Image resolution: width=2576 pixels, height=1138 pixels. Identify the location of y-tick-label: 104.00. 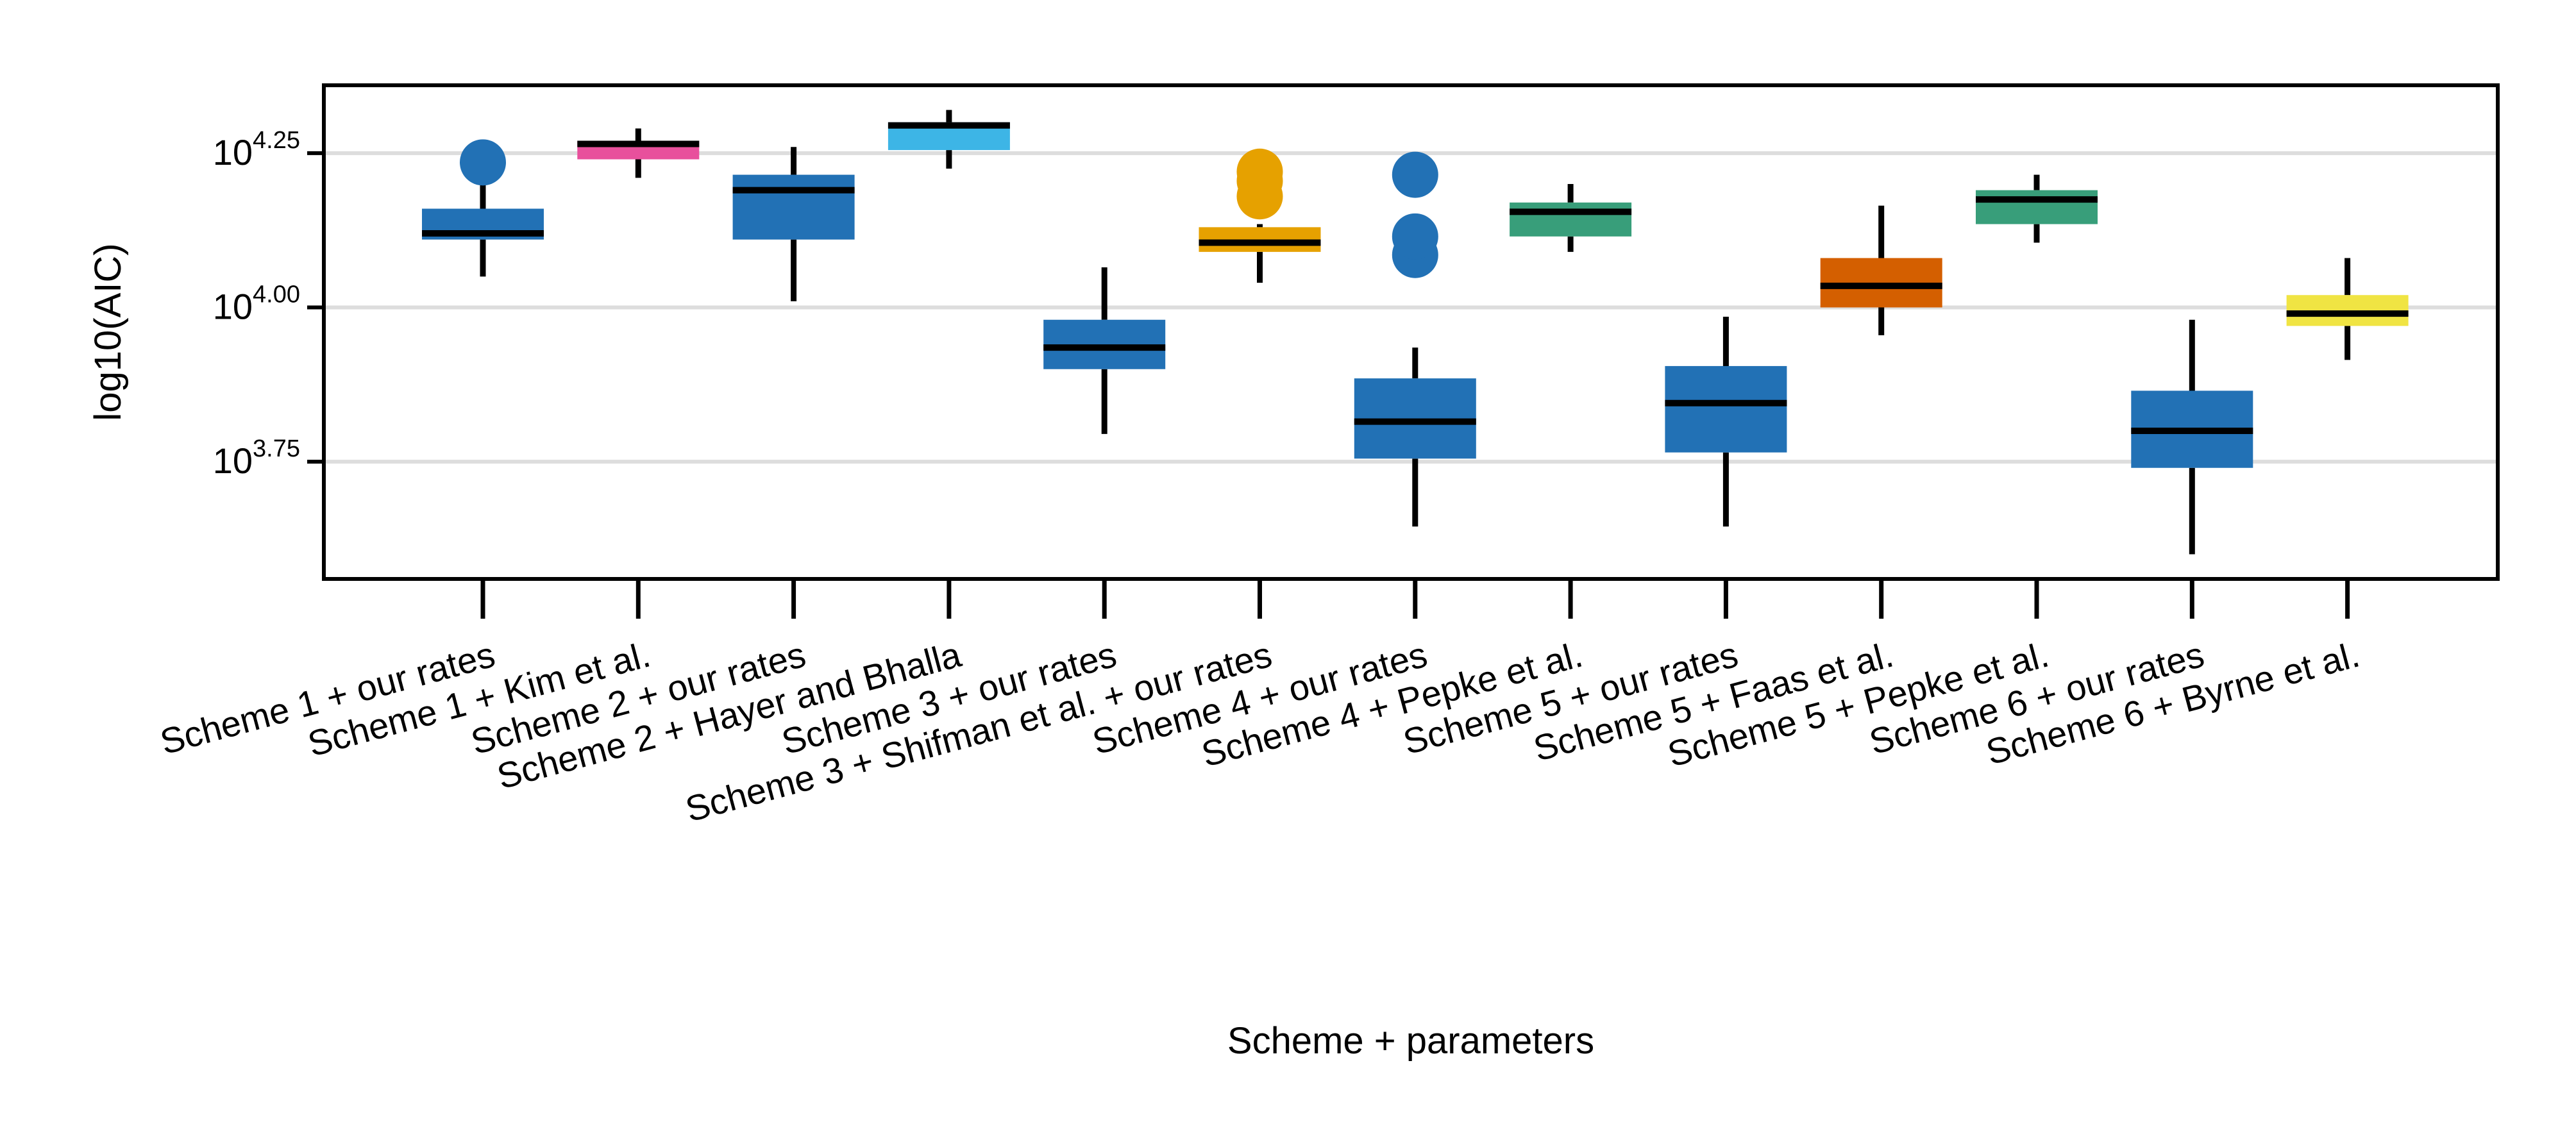
(256, 304).